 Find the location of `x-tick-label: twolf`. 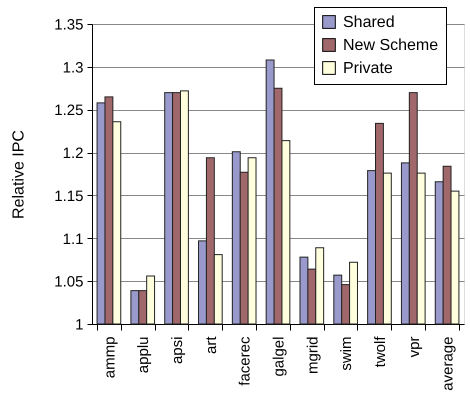

x-tick-label: twolf is located at coordinates (380, 352).